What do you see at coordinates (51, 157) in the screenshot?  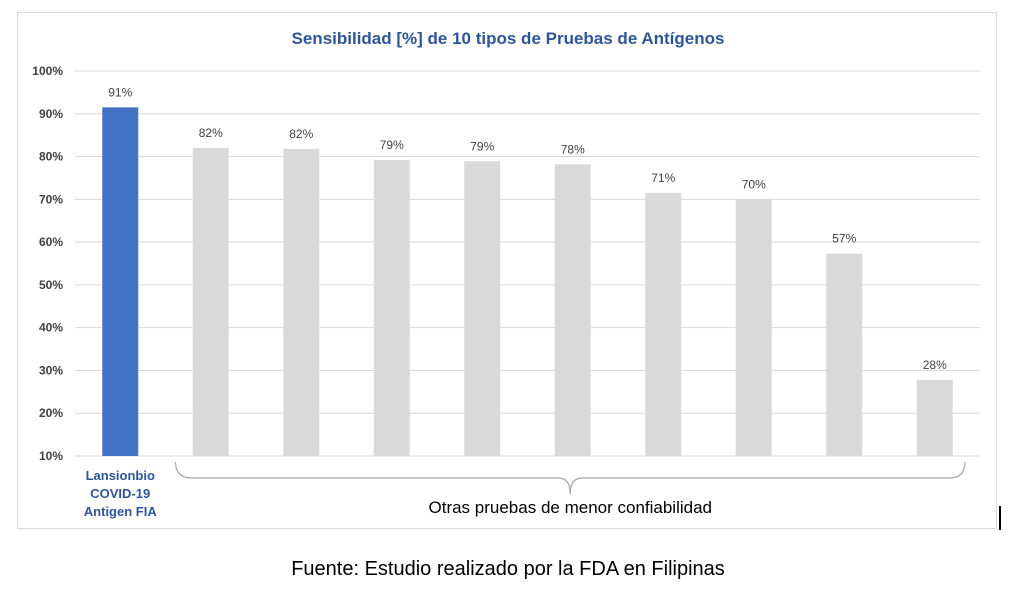 I see `y-tick-label: 80%` at bounding box center [51, 157].